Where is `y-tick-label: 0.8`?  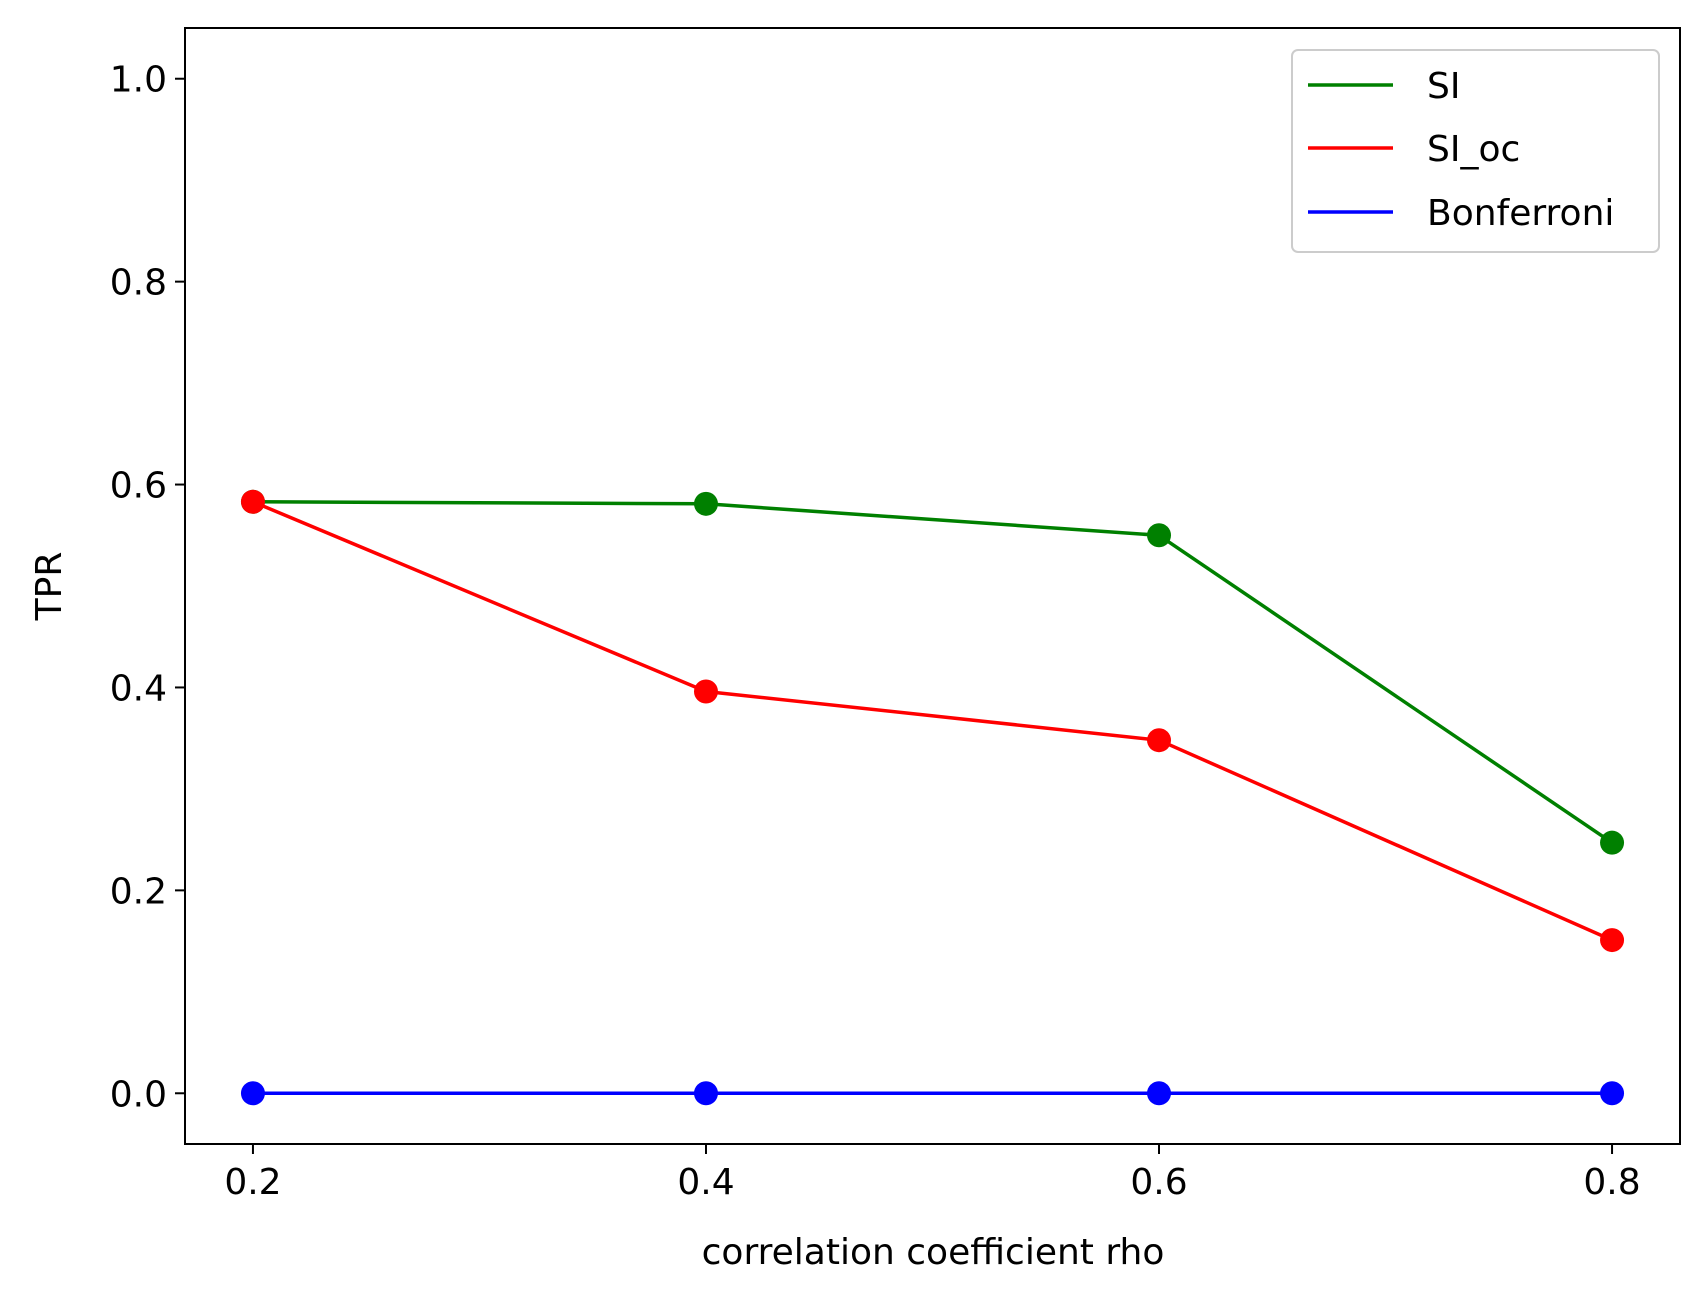 y-tick-label: 0.8 is located at coordinates (138, 283).